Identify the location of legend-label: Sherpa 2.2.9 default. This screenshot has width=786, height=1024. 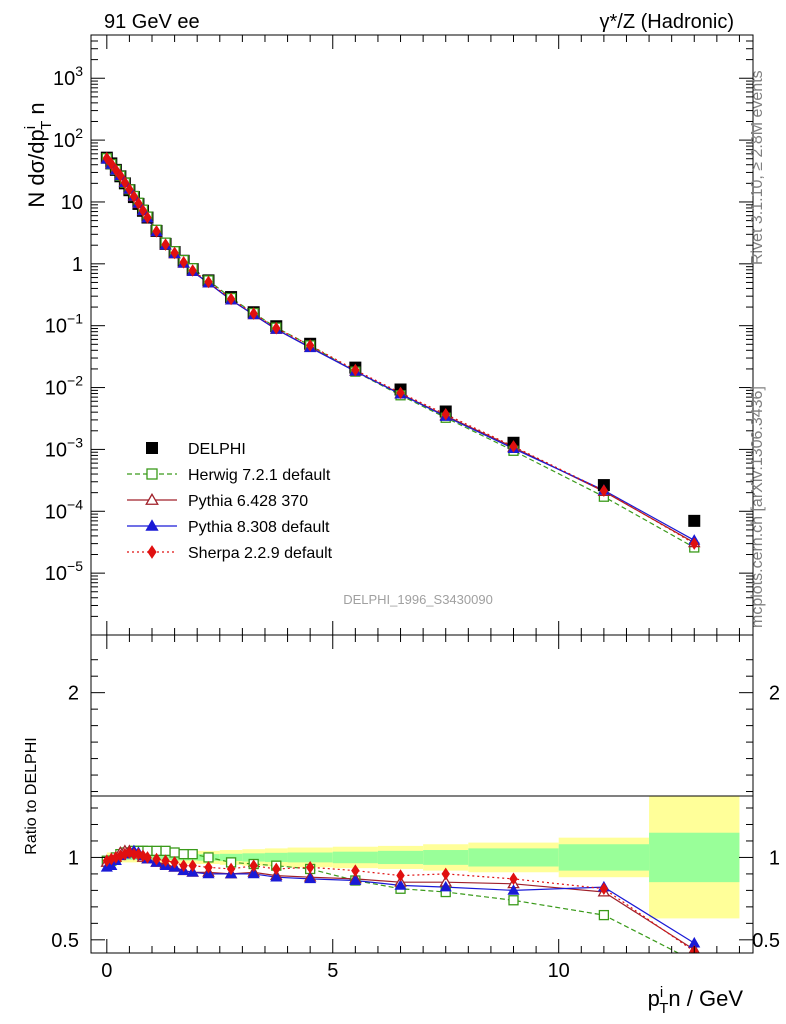
(260, 553).